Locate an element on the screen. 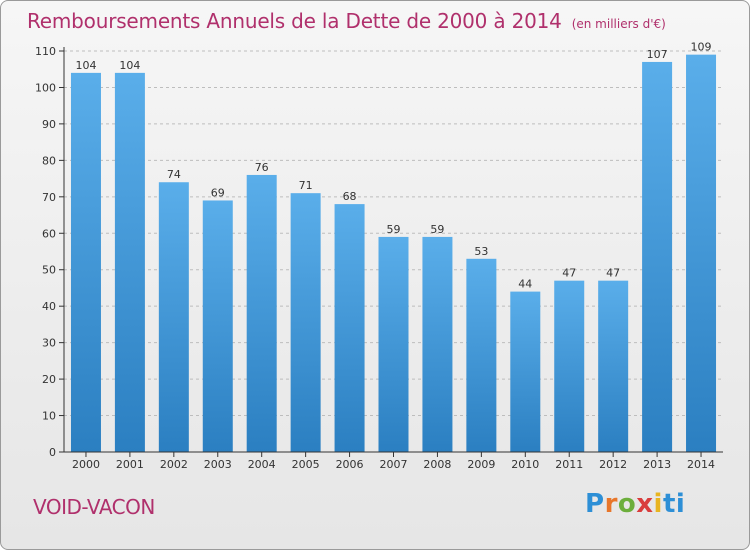  logo-letter: t is located at coordinates (669, 504).